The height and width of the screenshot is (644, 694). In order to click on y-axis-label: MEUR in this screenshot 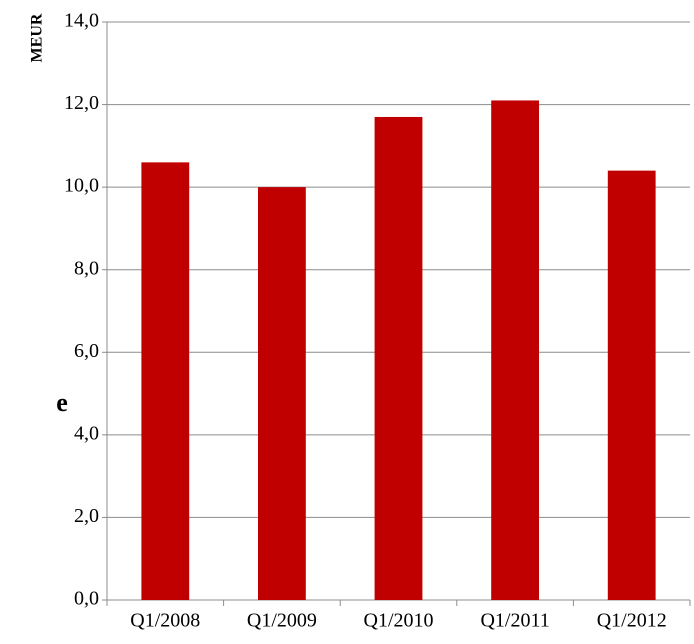, I will do `click(37, 37)`.